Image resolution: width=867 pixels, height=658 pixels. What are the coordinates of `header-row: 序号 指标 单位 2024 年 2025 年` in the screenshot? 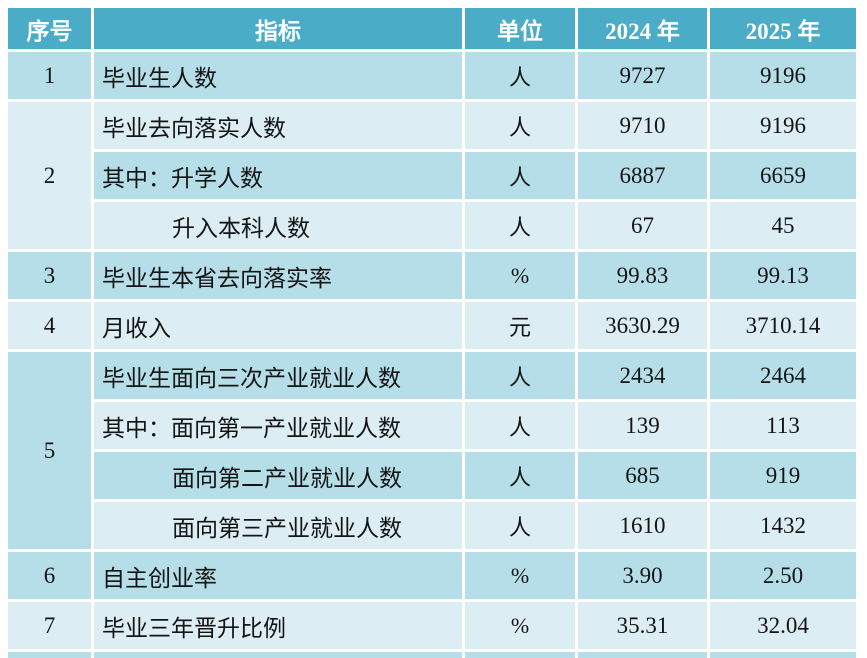 It's located at (432, 28).